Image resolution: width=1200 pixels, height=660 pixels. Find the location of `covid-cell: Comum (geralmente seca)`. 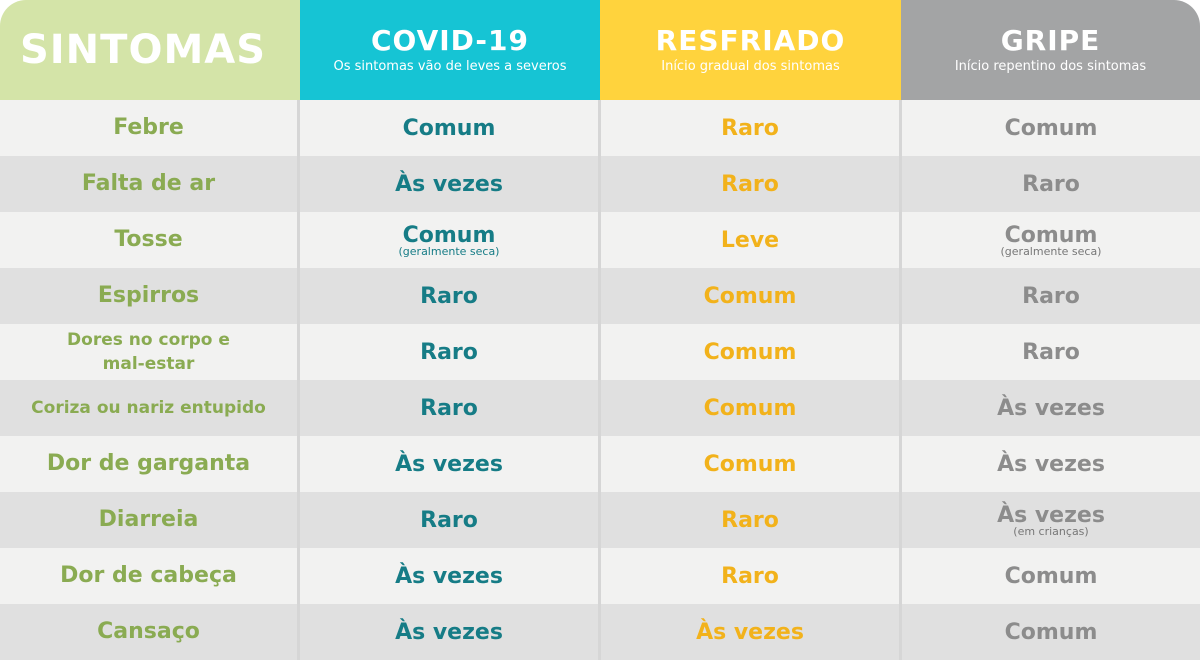

covid-cell: Comum (geralmente seca) is located at coordinates (450, 240).